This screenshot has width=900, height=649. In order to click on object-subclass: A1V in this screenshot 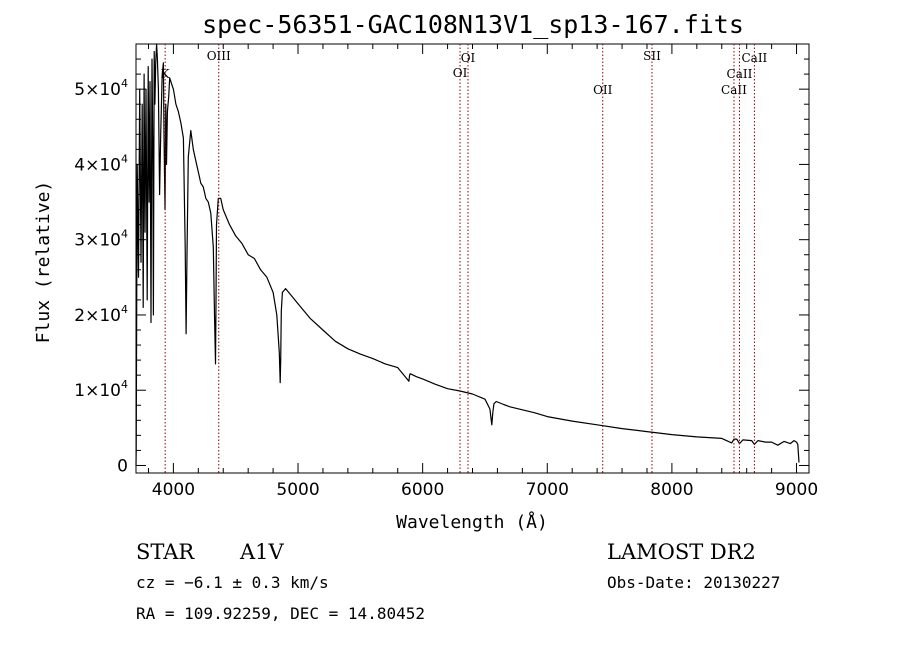, I will do `click(262, 552)`.